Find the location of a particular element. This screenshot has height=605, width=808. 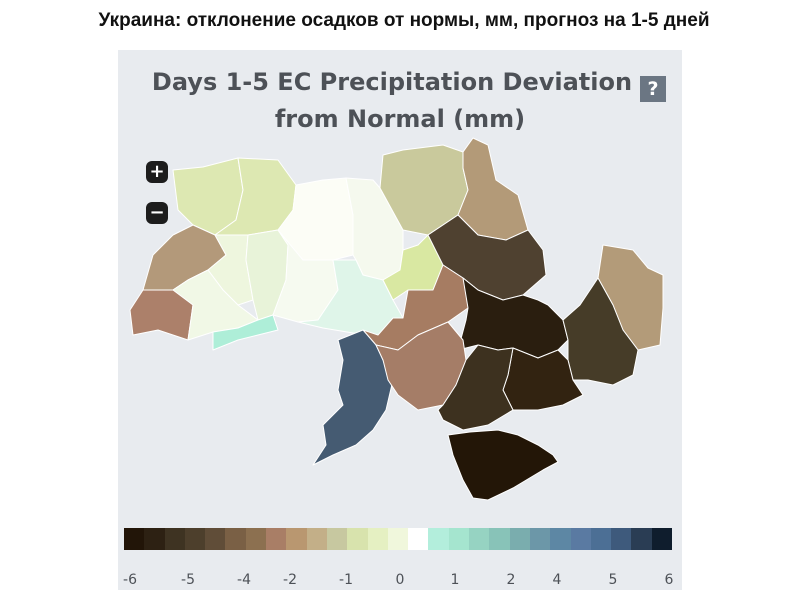

legend-tick-label: -4 is located at coordinates (244, 580).